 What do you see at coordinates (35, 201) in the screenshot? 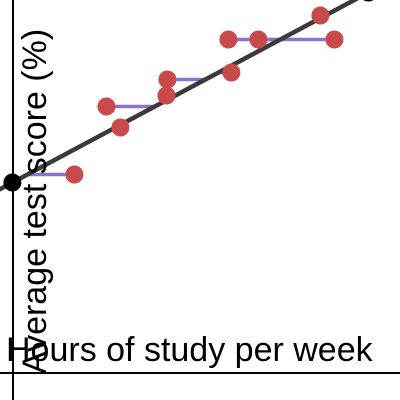
I see `y-axis-label: Average test score (%)` at bounding box center [35, 201].